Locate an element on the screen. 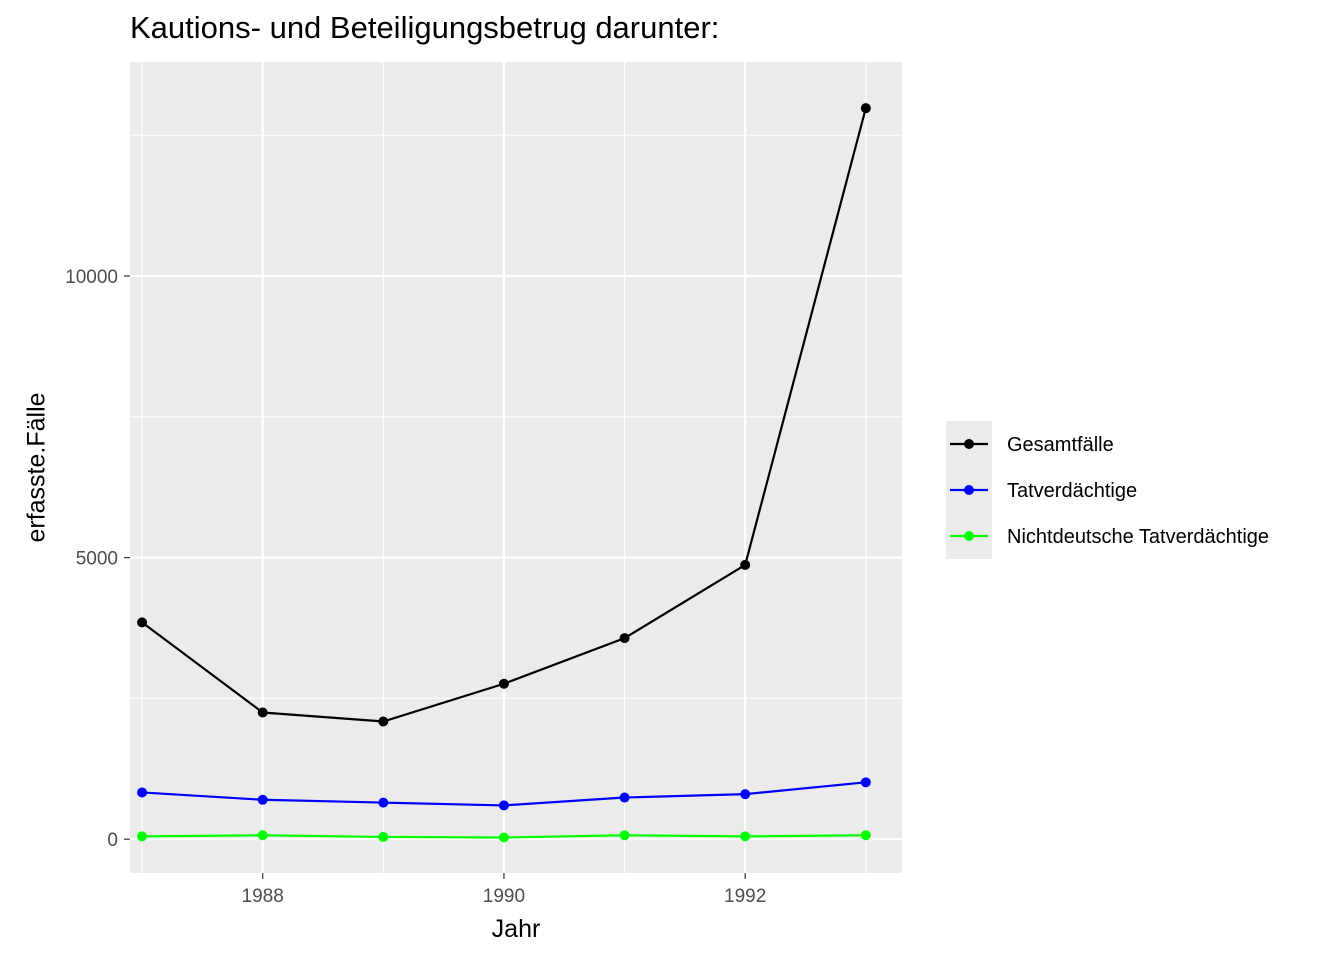 The width and height of the screenshot is (1344, 960). x-axis-title: Jahr is located at coordinates (516, 929).